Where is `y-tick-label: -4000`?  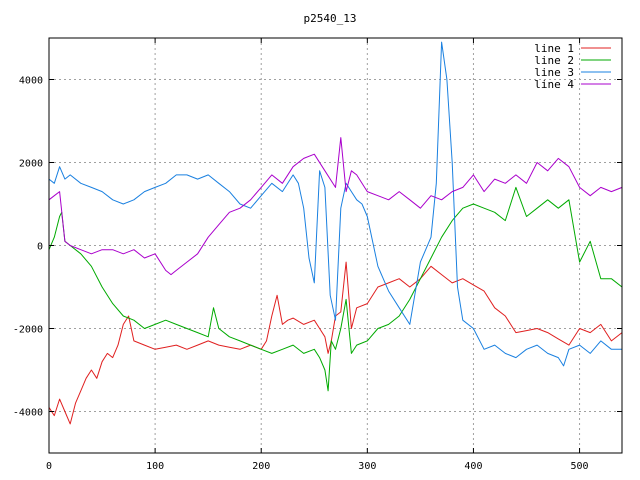
y-tick-label: -4000 is located at coordinates (28, 413).